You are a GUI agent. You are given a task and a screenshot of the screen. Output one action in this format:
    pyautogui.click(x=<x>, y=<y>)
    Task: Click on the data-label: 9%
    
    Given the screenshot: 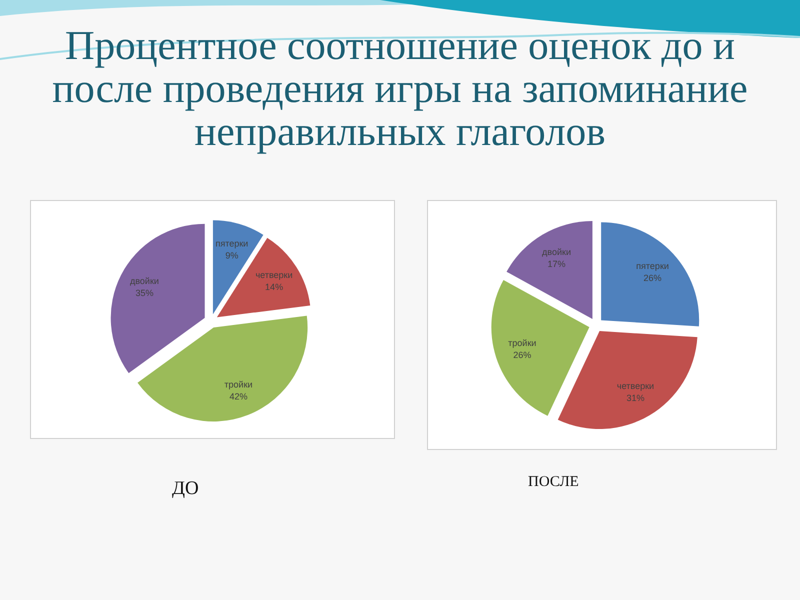 What is the action you would take?
    pyautogui.click(x=231, y=255)
    